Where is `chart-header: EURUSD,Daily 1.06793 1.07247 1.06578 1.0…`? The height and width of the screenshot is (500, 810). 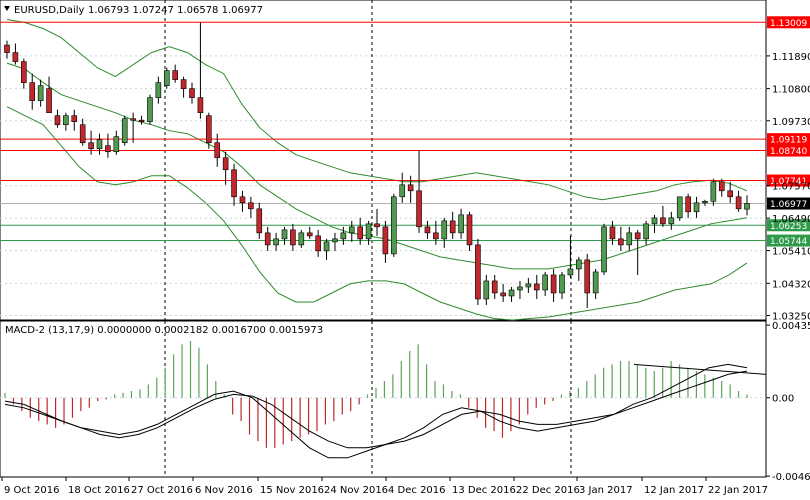 chart-header: EURUSD,Daily 1.06793 1.07247 1.06578 1.0… is located at coordinates (133, 10).